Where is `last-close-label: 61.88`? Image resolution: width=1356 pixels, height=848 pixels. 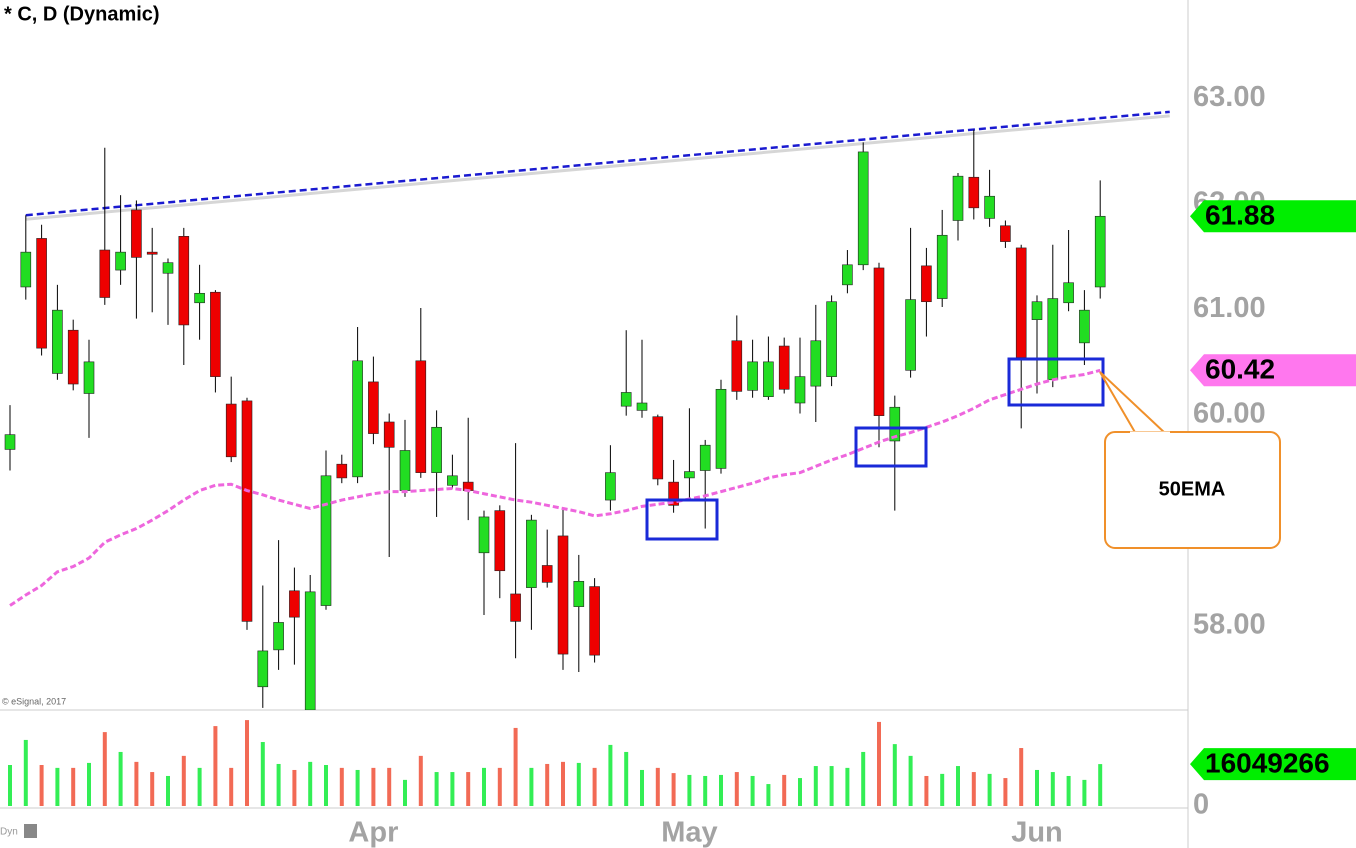
last-close-label: 61.88 is located at coordinates (1240, 215).